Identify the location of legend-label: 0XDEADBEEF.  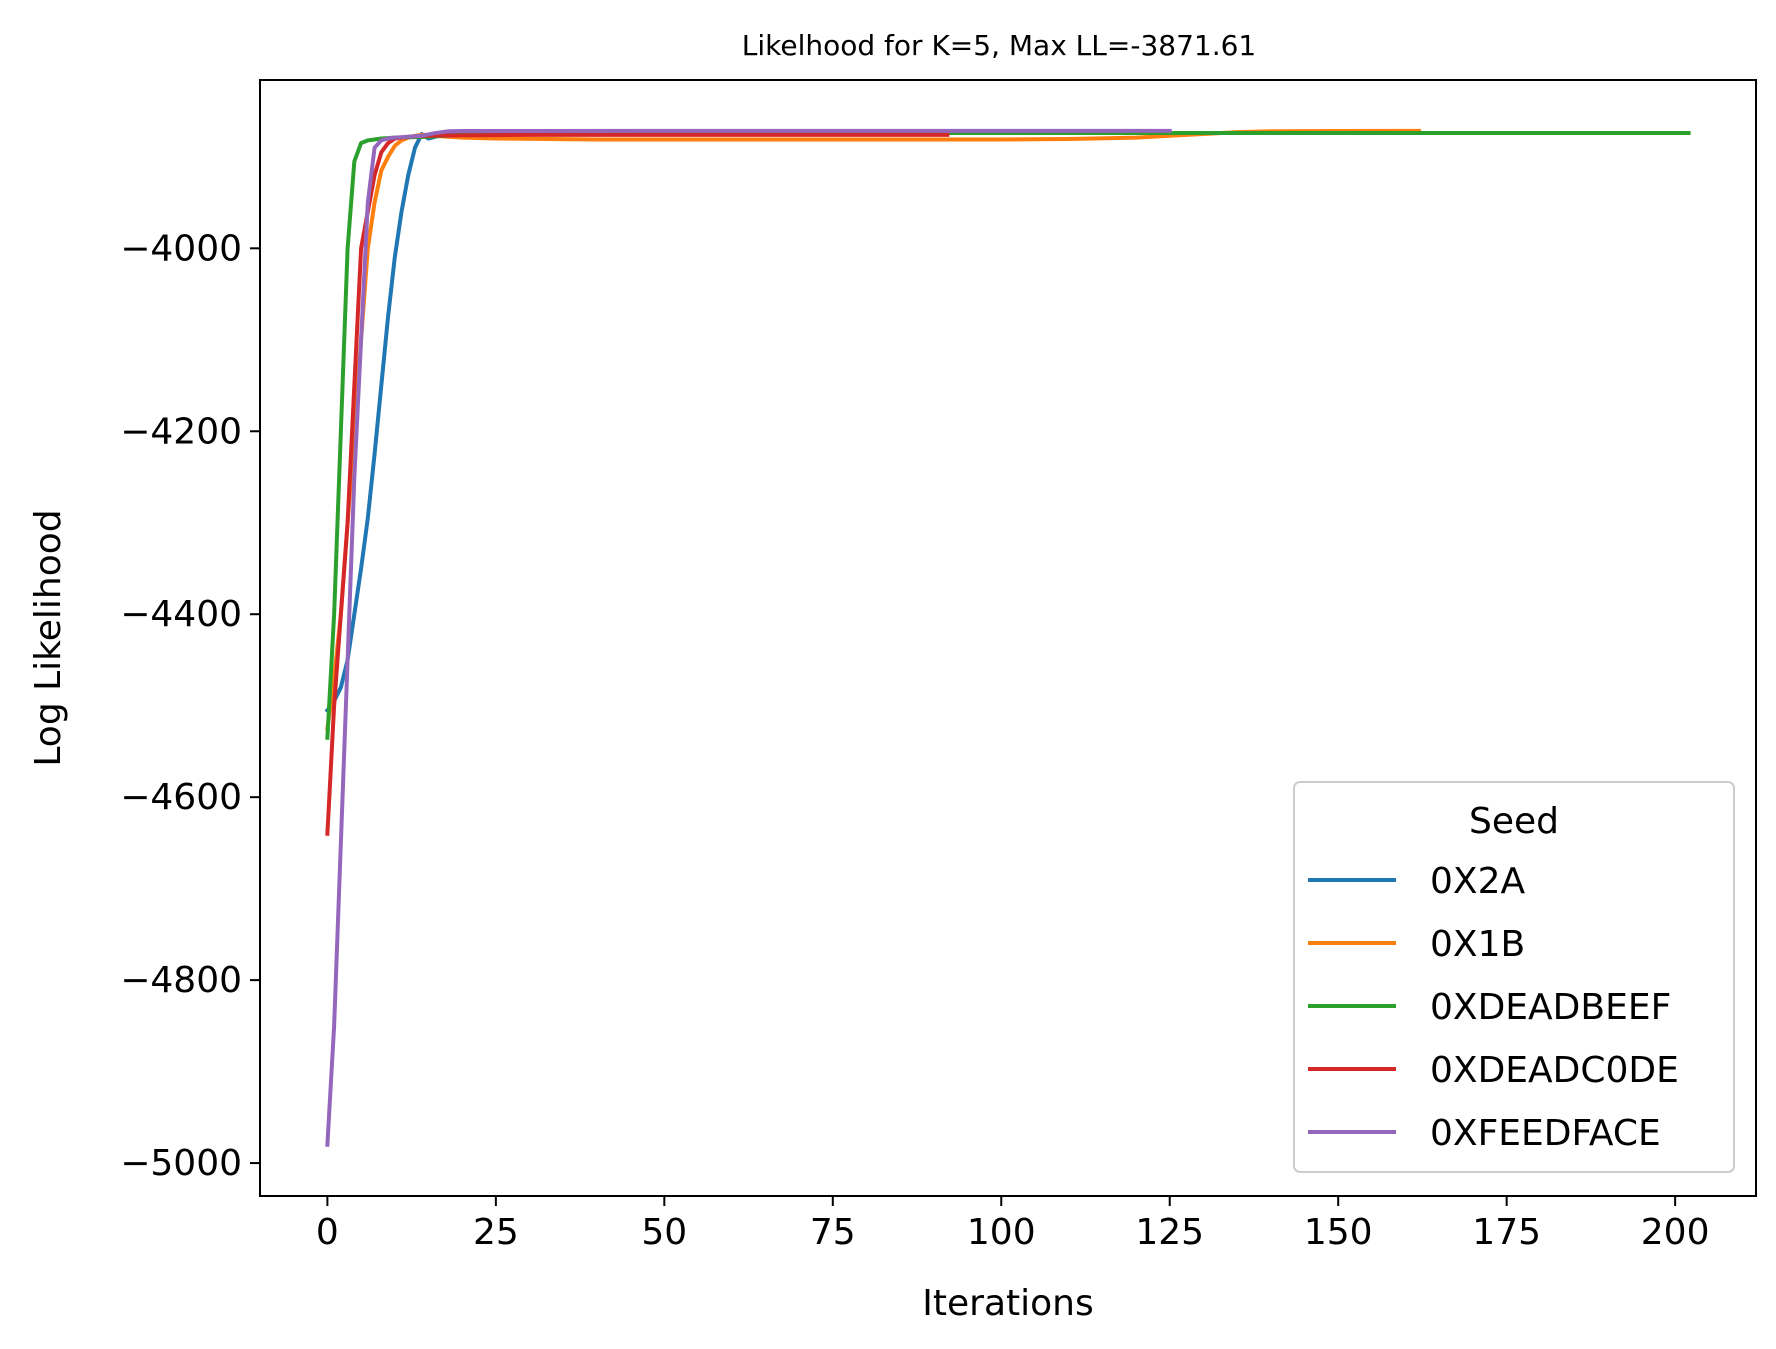
(1550, 1007).